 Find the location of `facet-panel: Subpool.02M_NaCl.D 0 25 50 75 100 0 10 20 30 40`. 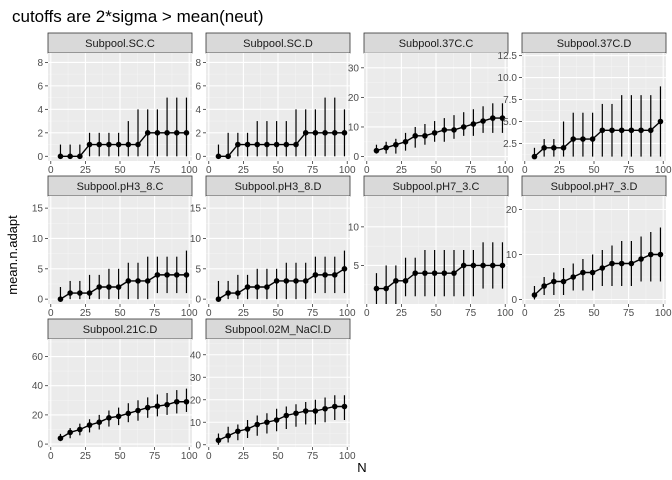

facet-panel: Subpool.02M_NaCl.D 0 25 50 75 100 0 10 20 30 40 is located at coordinates (273, 390).